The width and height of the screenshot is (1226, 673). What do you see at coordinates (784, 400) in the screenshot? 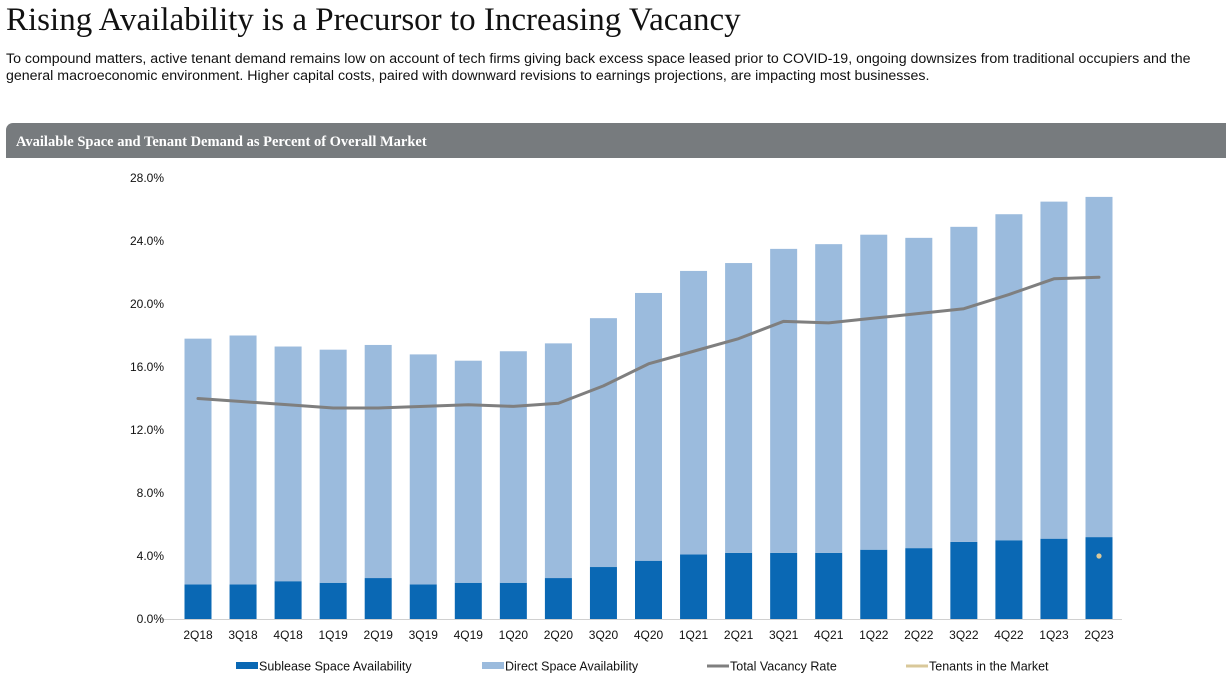
I see `bar-direct-3Q21` at bounding box center [784, 400].